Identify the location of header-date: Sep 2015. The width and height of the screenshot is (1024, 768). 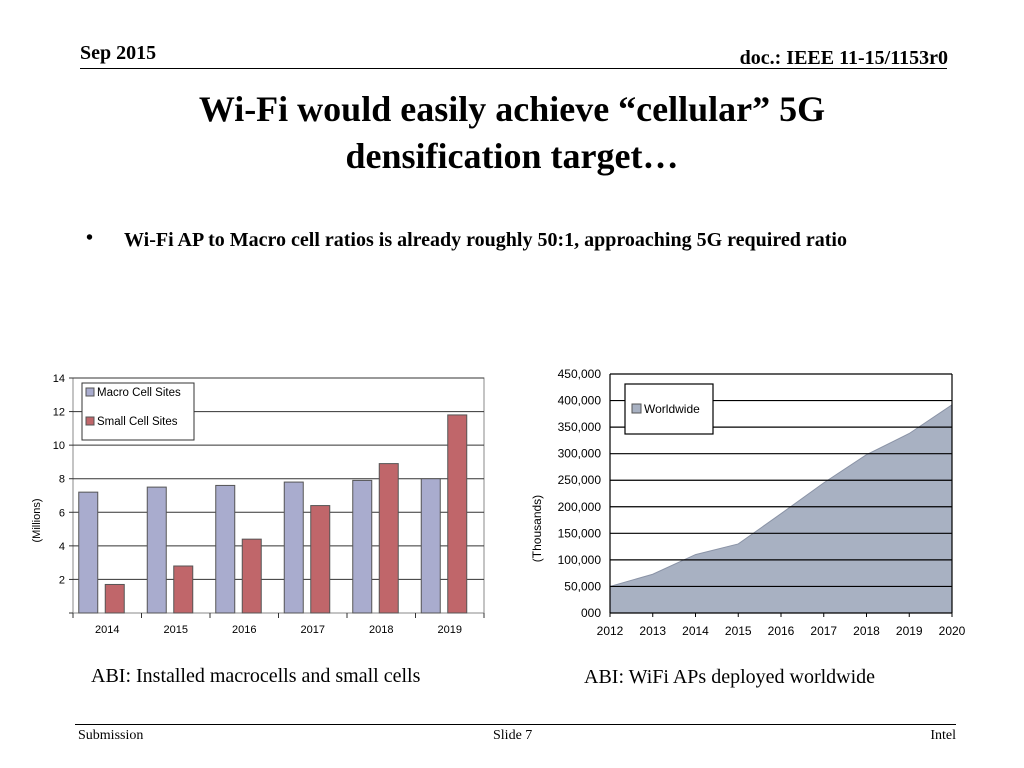
(118, 53).